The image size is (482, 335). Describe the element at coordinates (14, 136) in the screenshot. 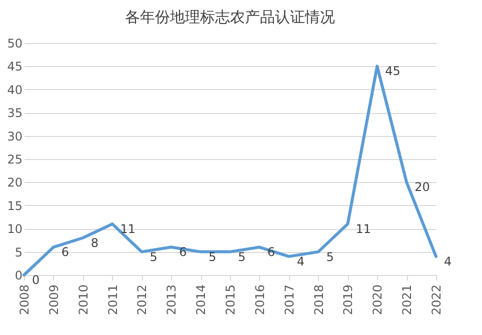

I see `y-tick-label: 30` at that location.